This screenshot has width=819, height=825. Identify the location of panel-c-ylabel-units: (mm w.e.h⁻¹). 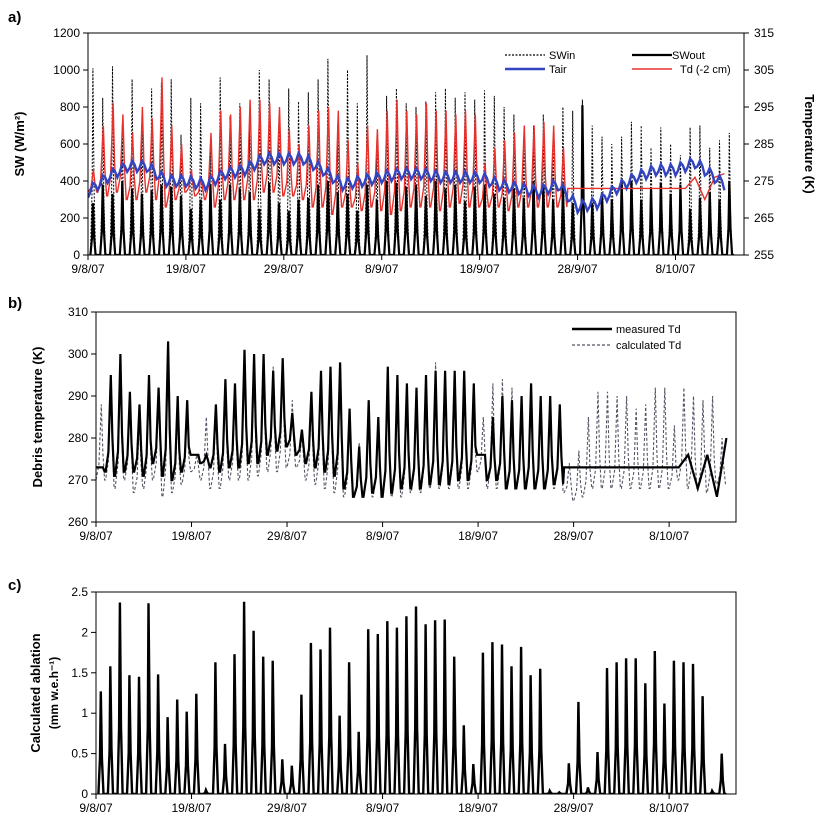
(54, 693).